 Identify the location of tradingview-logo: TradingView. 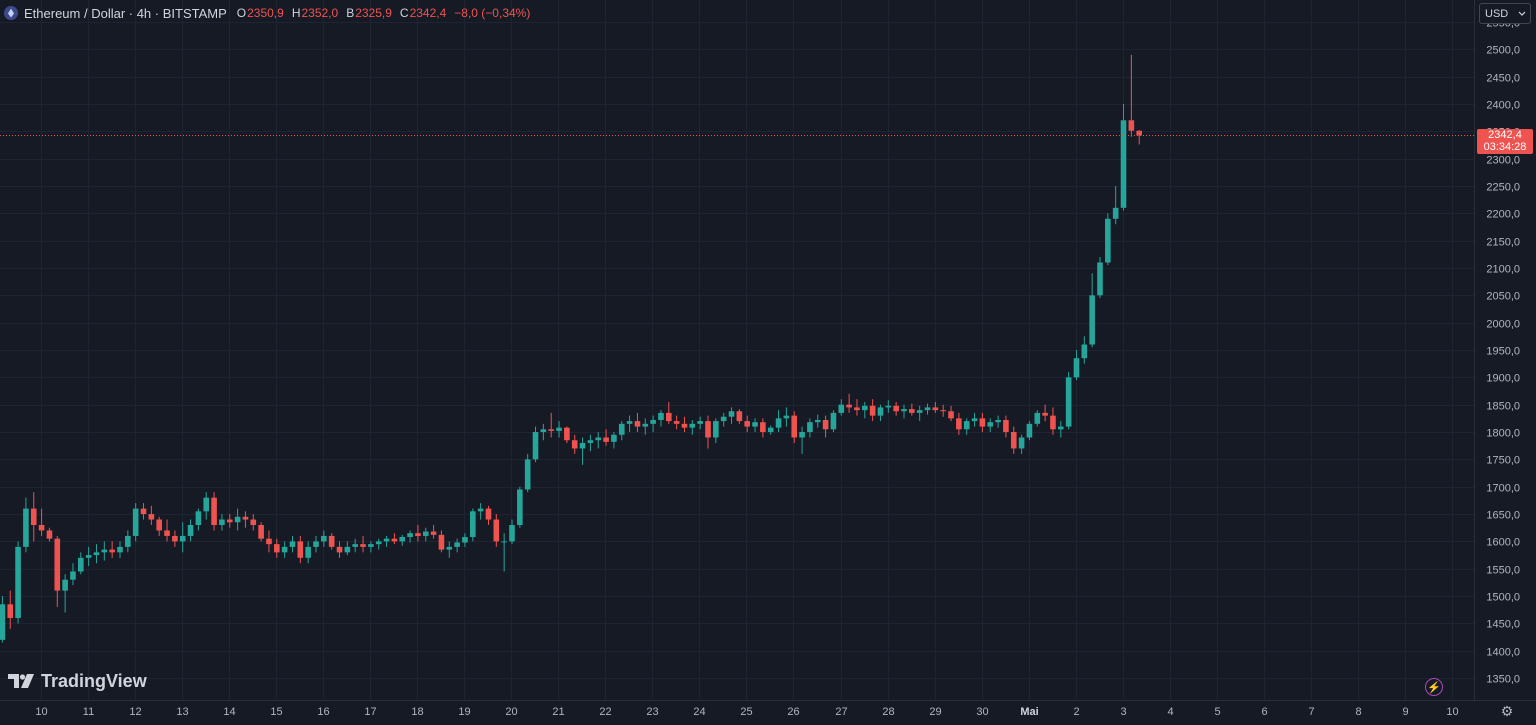
(77, 681).